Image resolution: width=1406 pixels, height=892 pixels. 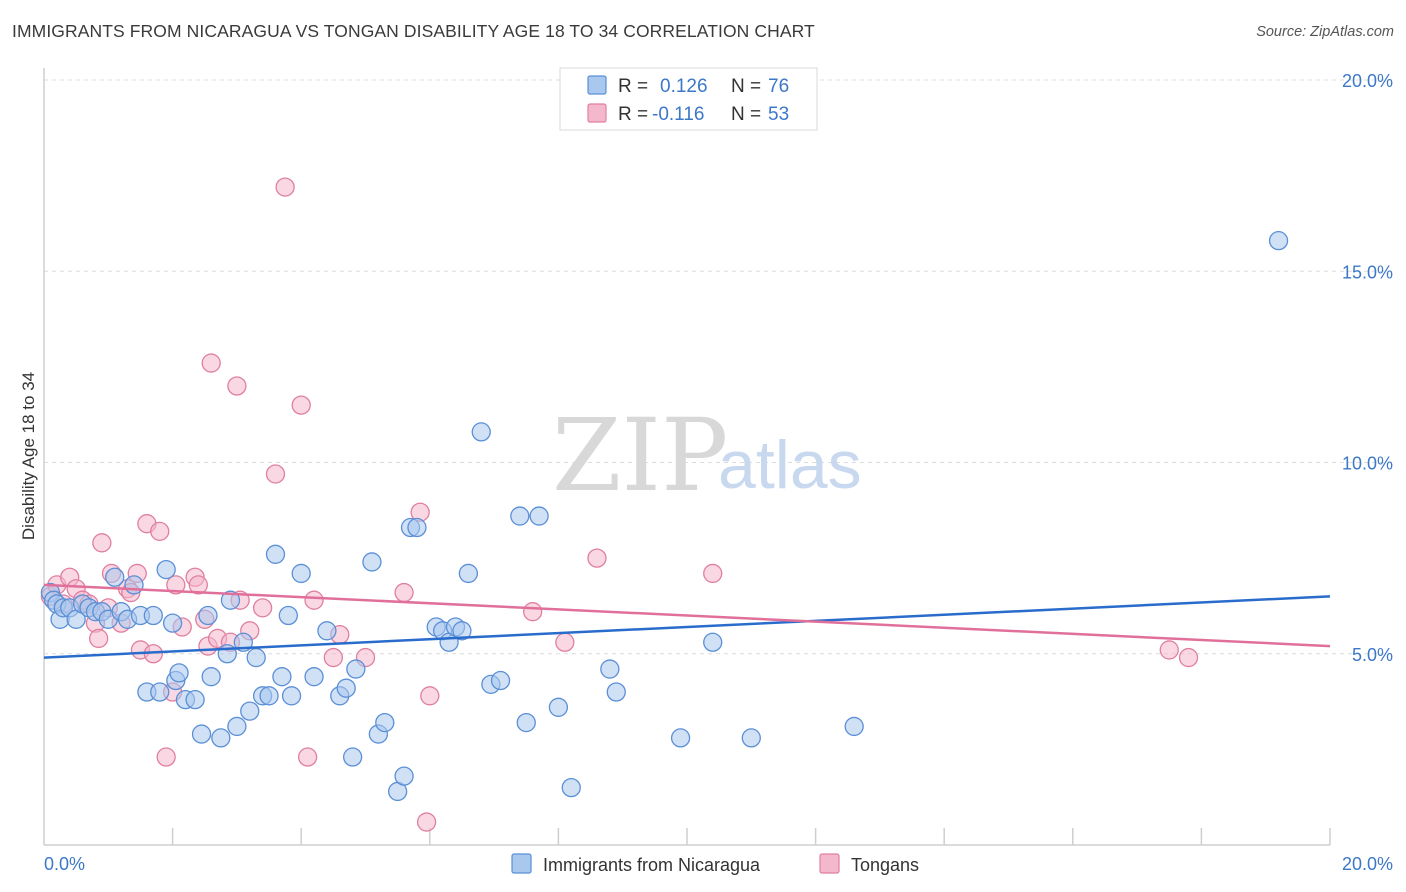 What do you see at coordinates (684, 86) in the screenshot?
I see `legend-r-value: 0.126` at bounding box center [684, 86].